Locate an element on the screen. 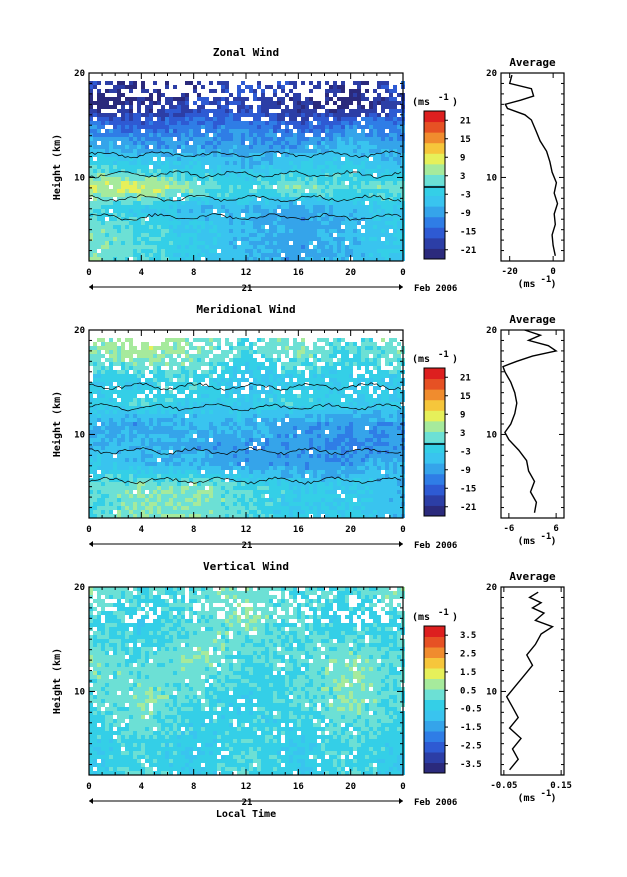 The height and width of the screenshot is (877, 627). average-x-tick-label: -0.05 is located at coordinates (503, 786).